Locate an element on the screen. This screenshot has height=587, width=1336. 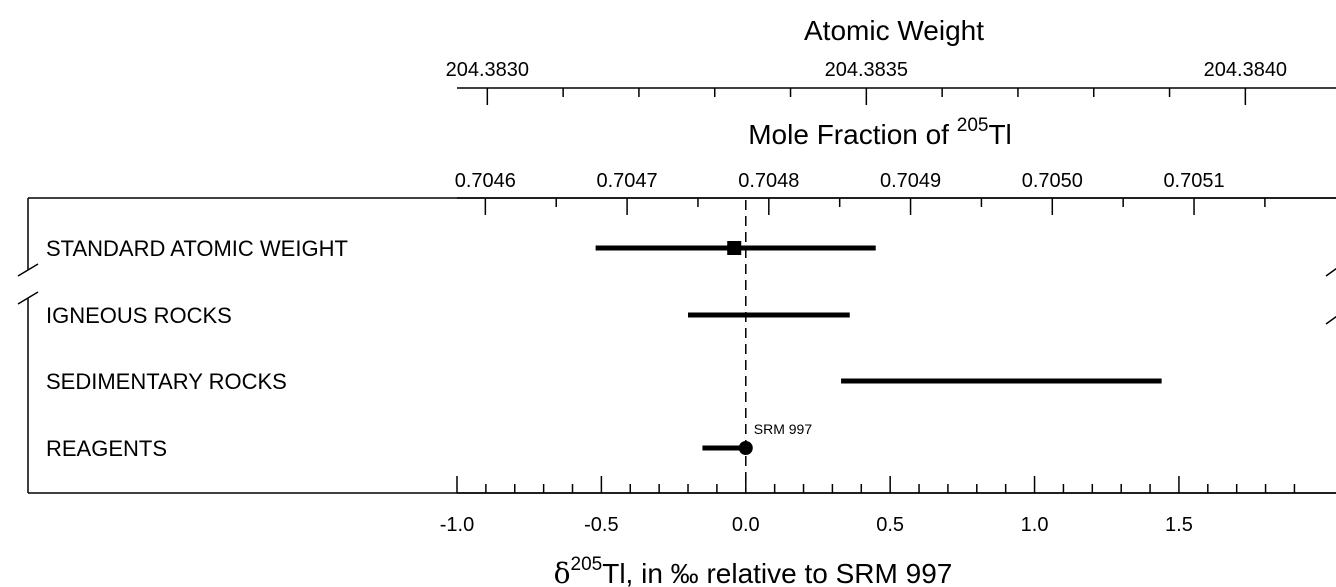
category-label: IGNEOUS ROCKS is located at coordinates (139, 315).